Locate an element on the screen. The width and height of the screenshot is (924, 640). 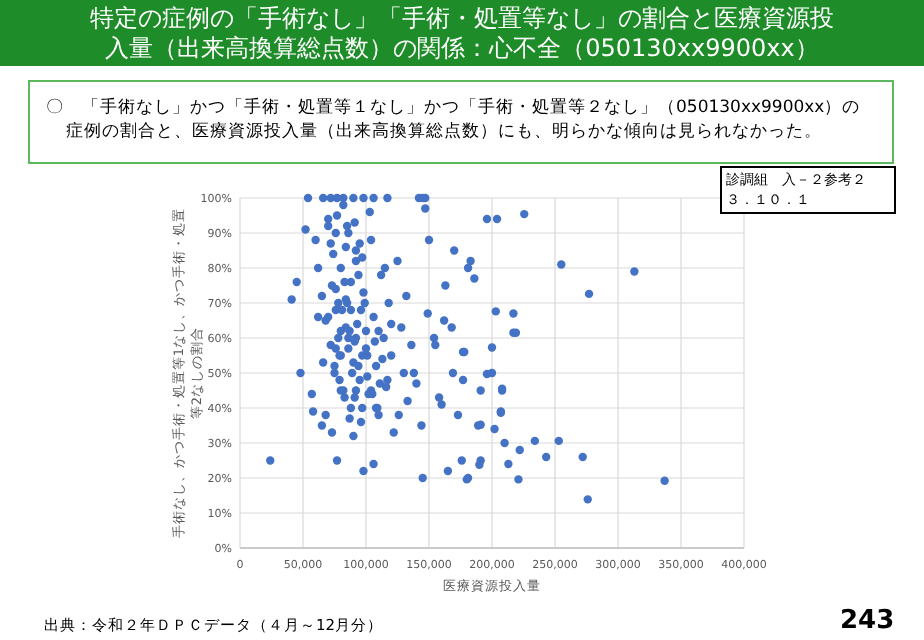
text: 243 is located at coordinates (867, 621).